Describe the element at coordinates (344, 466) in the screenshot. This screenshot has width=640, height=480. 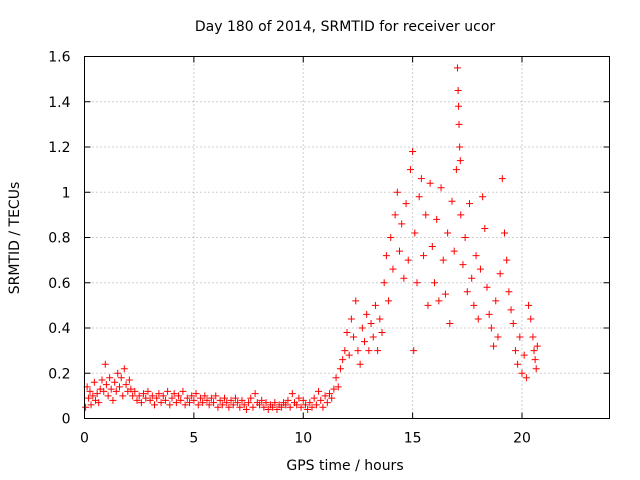
I see `x-axis-label: GPS time / hours` at that location.